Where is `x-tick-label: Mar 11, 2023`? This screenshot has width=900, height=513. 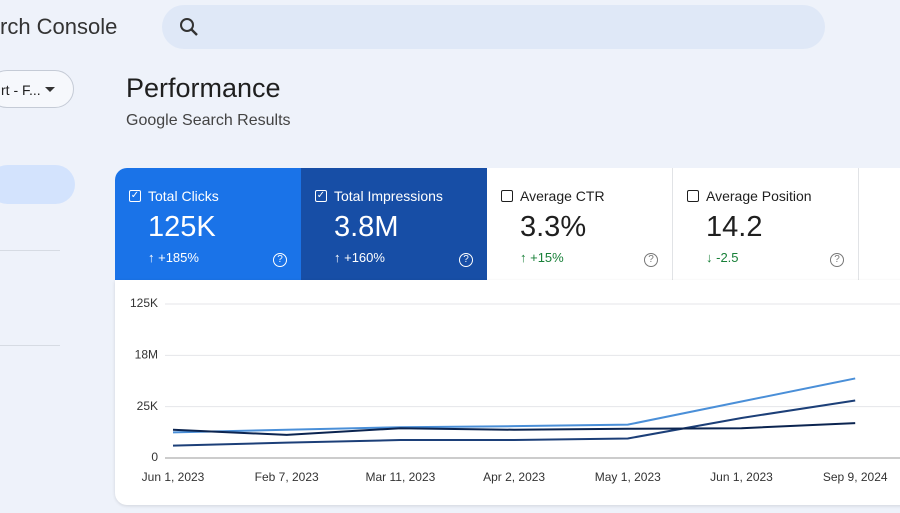 x-tick-label: Mar 11, 2023 is located at coordinates (400, 477).